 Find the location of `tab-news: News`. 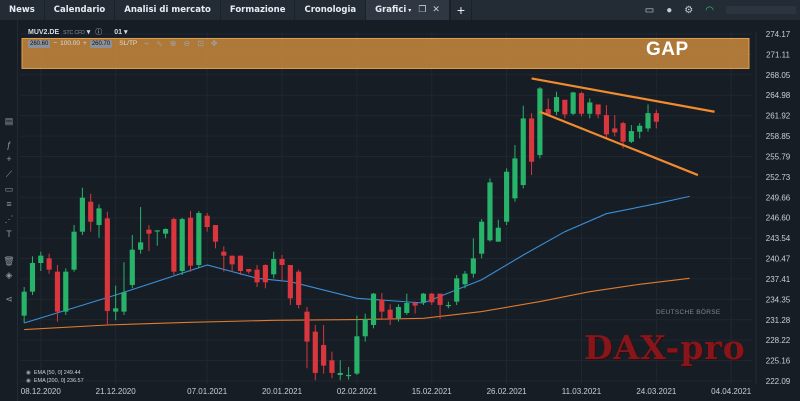

tab-news: News is located at coordinates (22, 10).